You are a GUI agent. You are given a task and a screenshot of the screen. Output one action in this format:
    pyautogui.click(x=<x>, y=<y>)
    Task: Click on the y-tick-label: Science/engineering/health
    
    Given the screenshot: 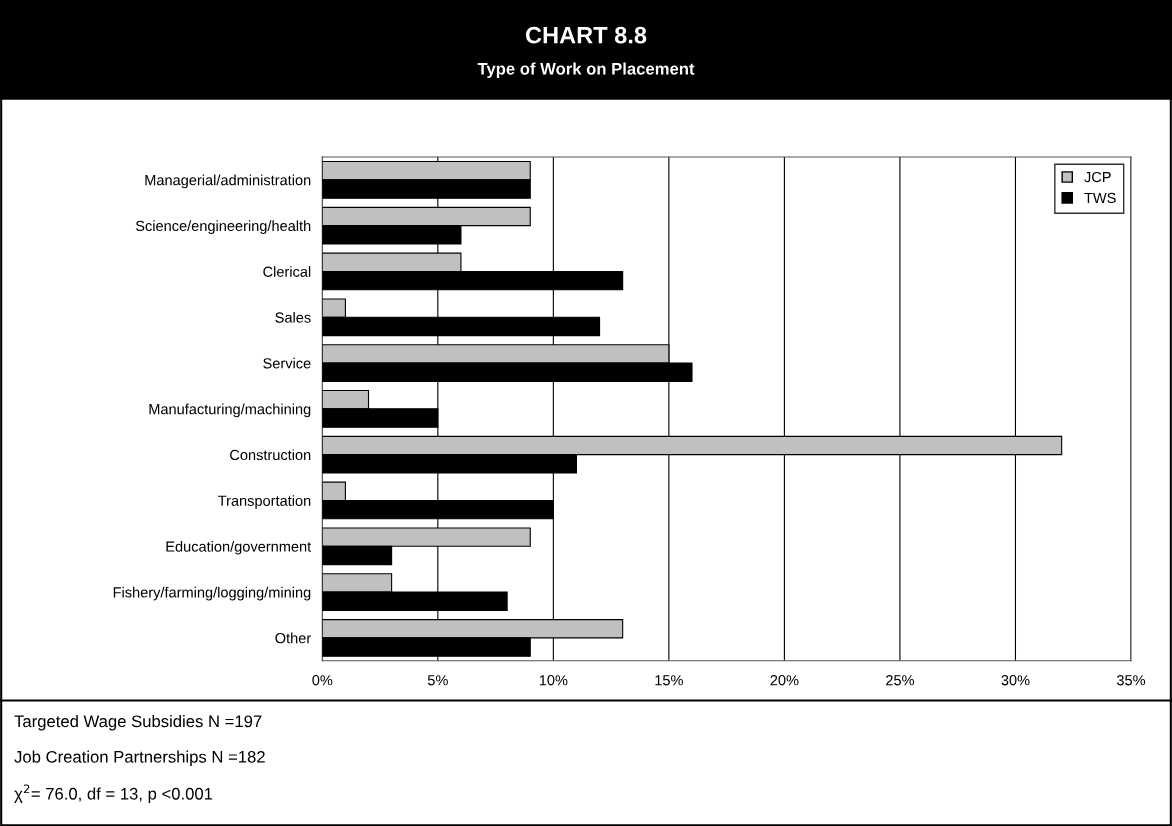 What is the action you would take?
    pyautogui.click(x=223, y=227)
    